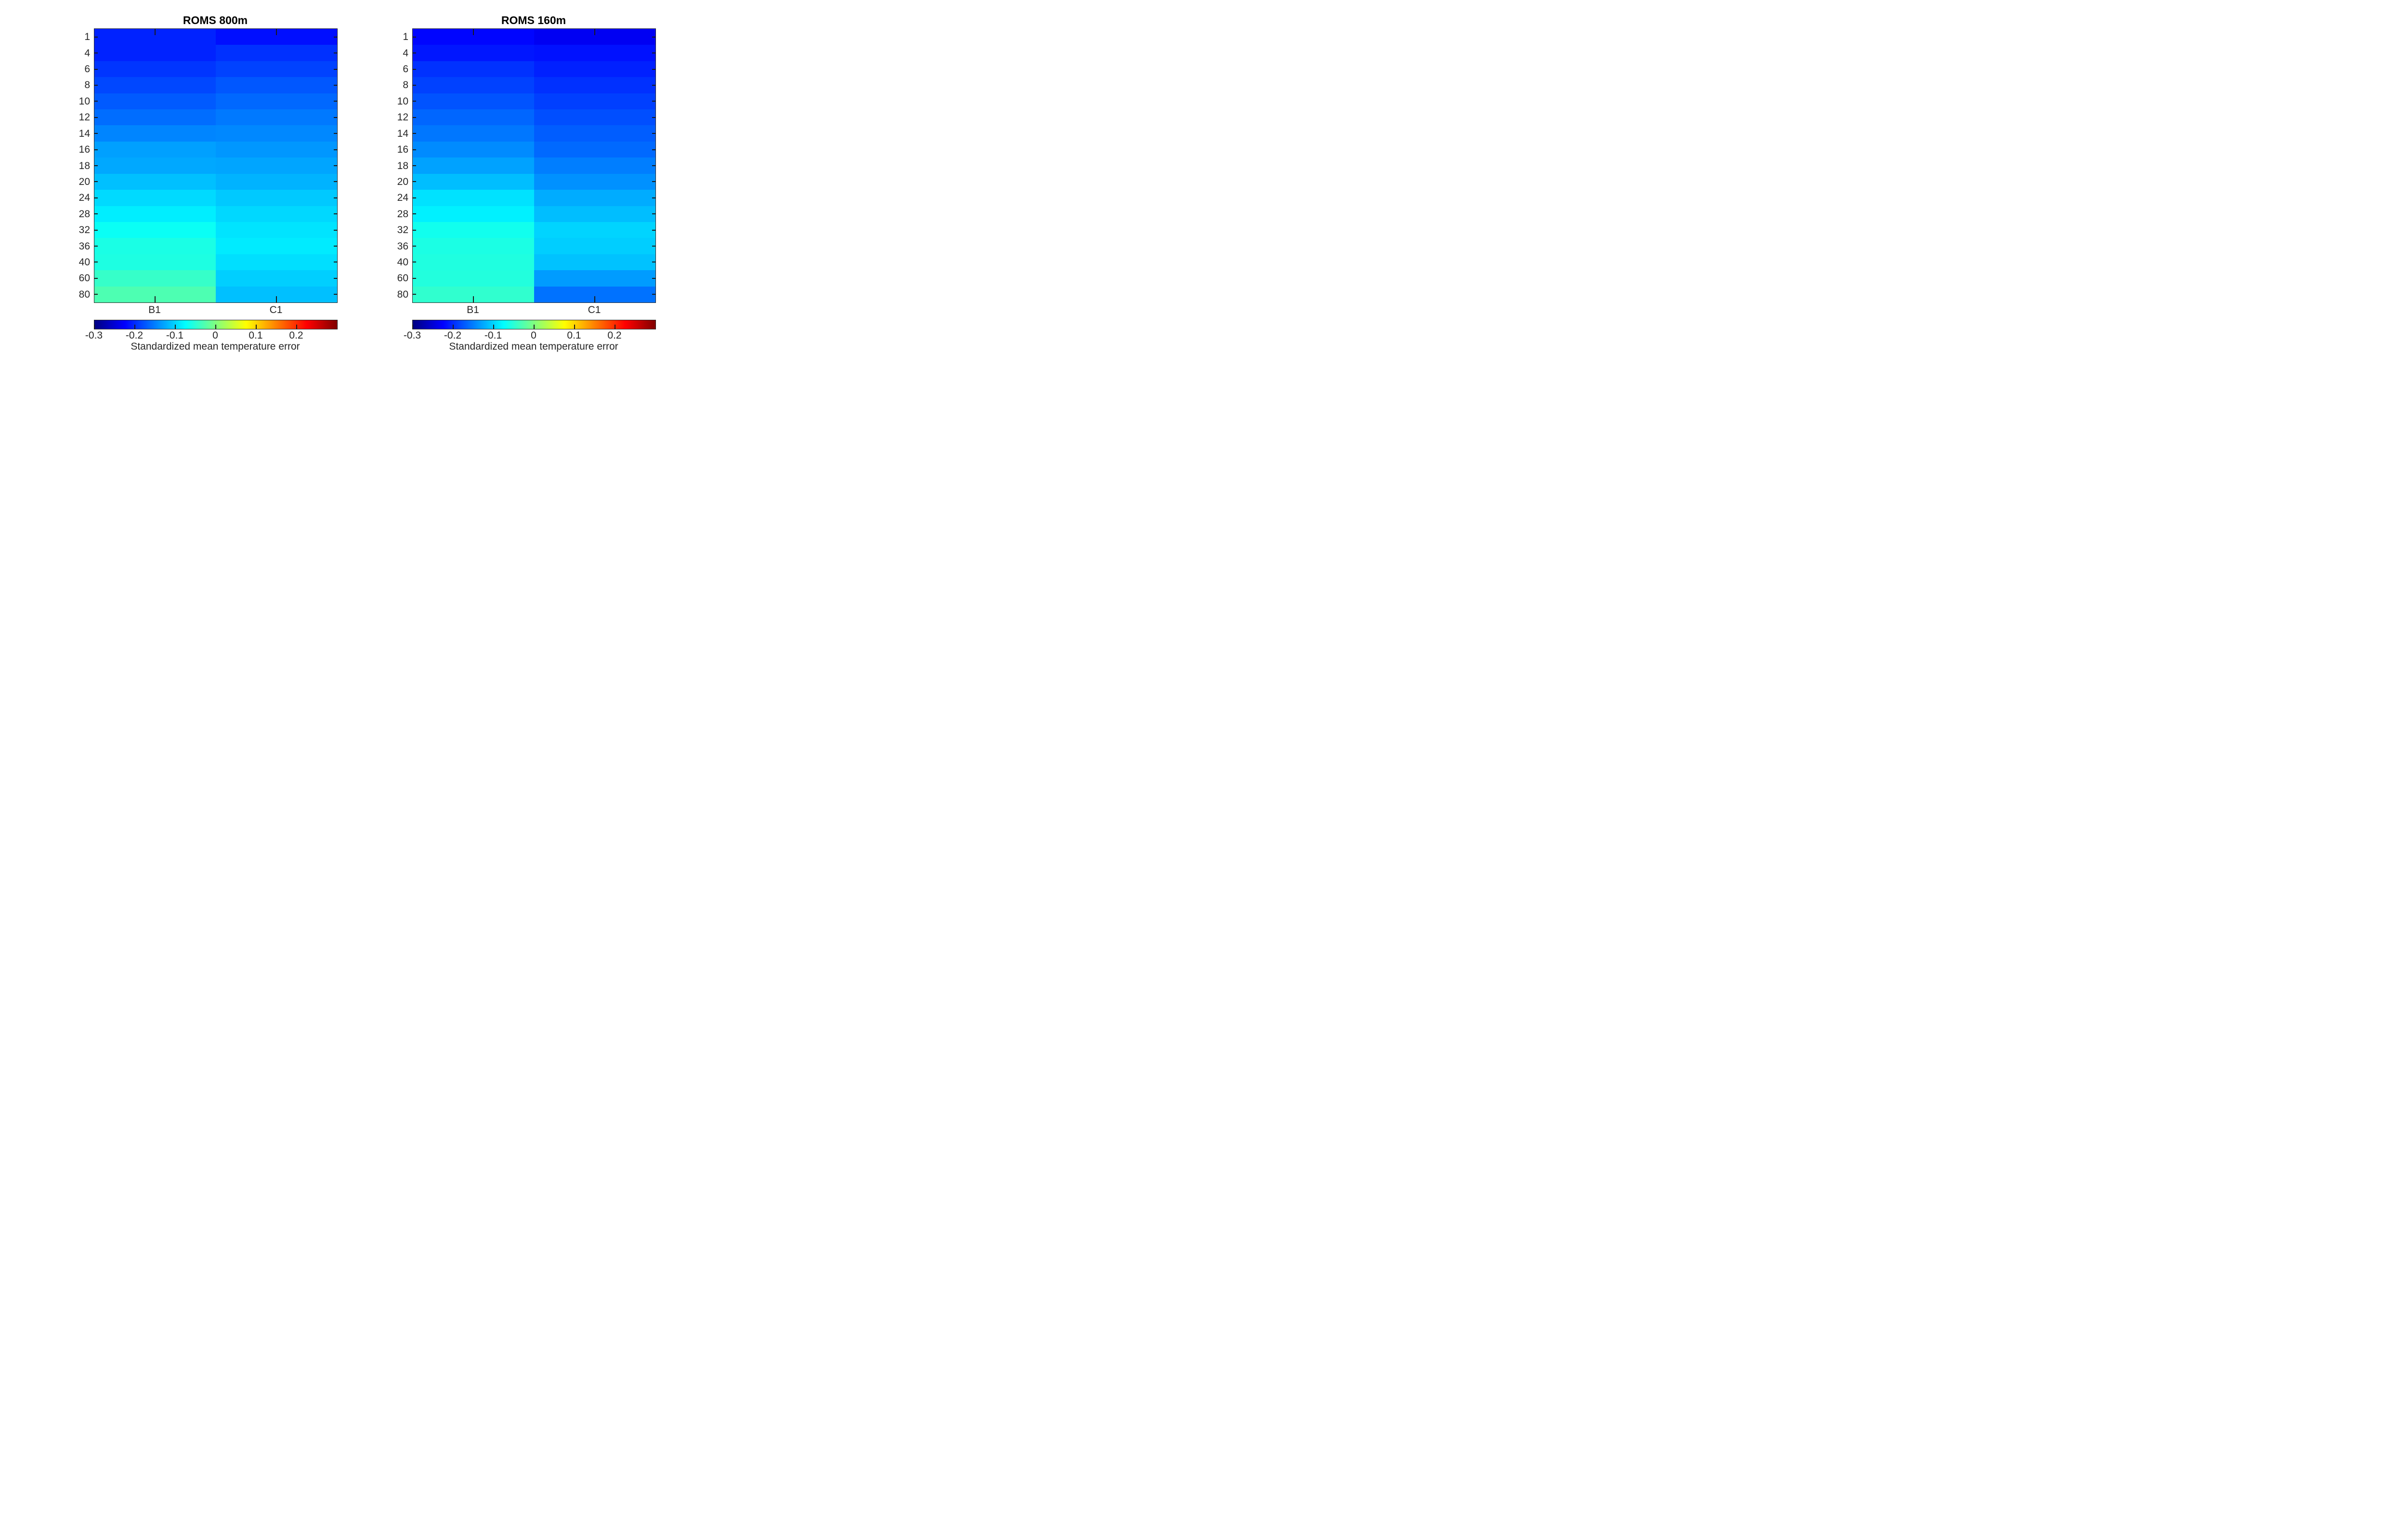 This screenshot has height=1519, width=2408. Describe the element at coordinates (614, 335) in the screenshot. I see `colorbar-tick-label: 0.2` at that location.